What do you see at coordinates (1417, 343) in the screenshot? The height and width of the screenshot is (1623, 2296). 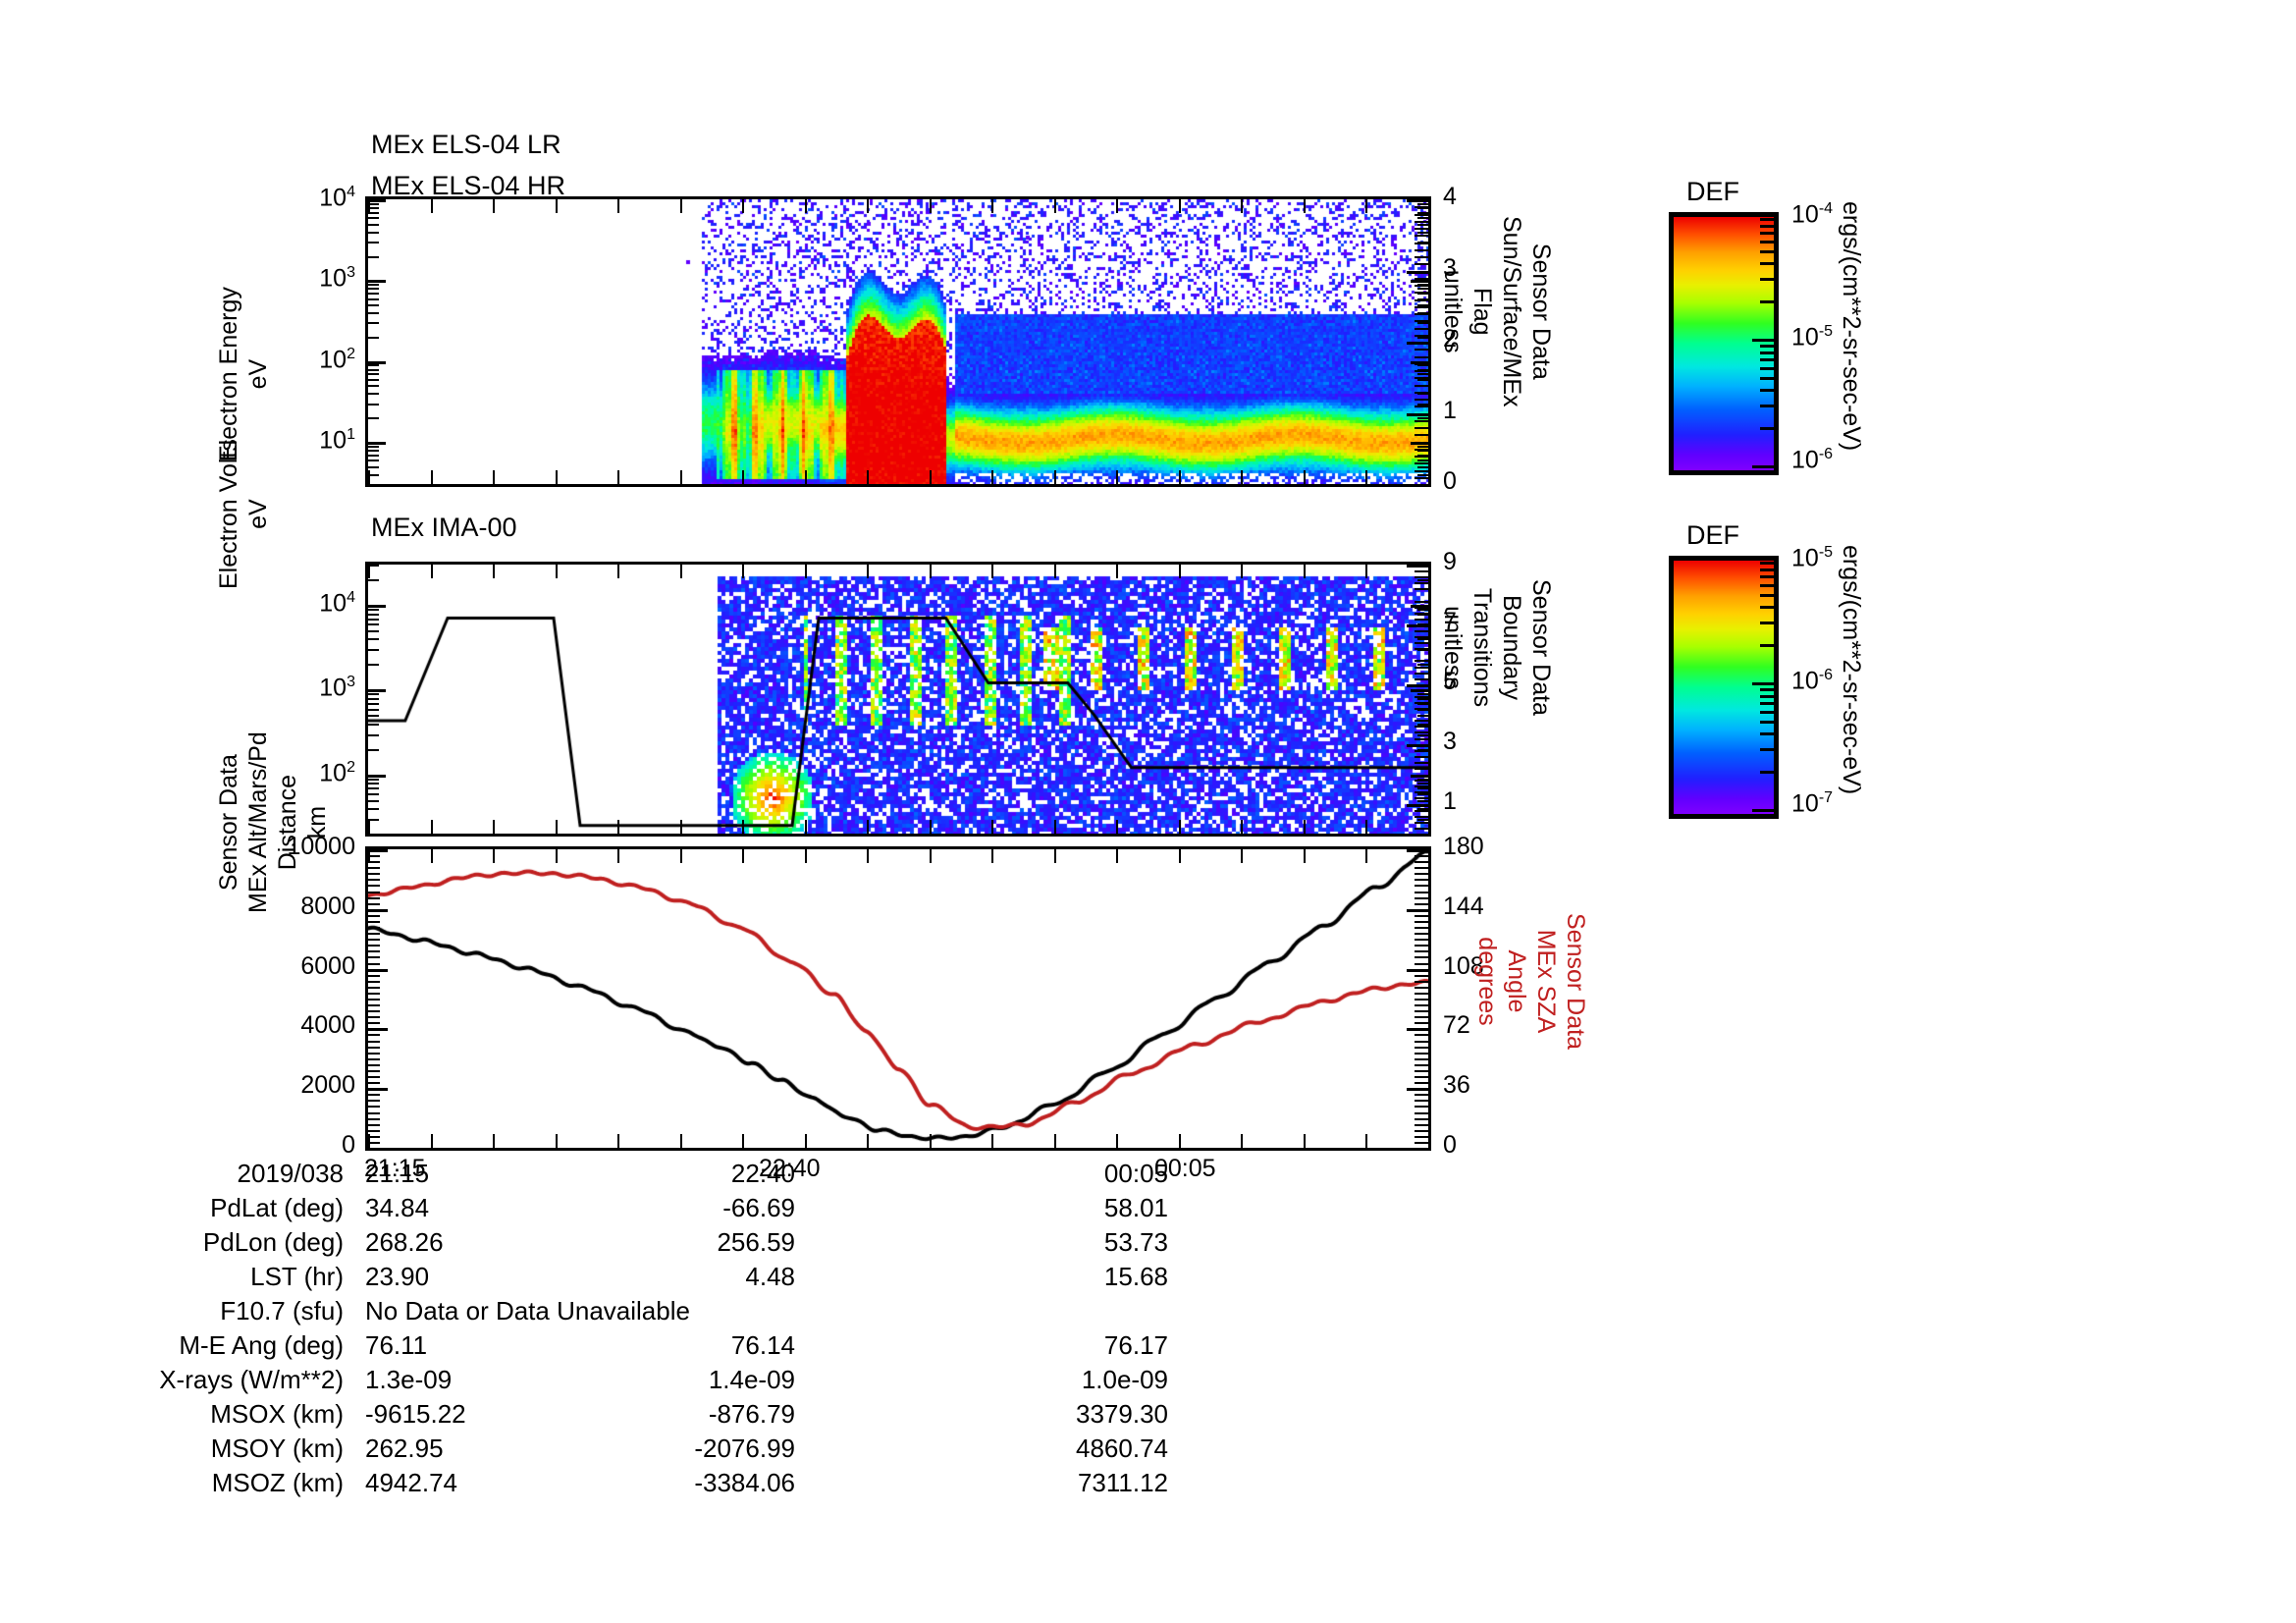 I see `panel1-rtick` at bounding box center [1417, 343].